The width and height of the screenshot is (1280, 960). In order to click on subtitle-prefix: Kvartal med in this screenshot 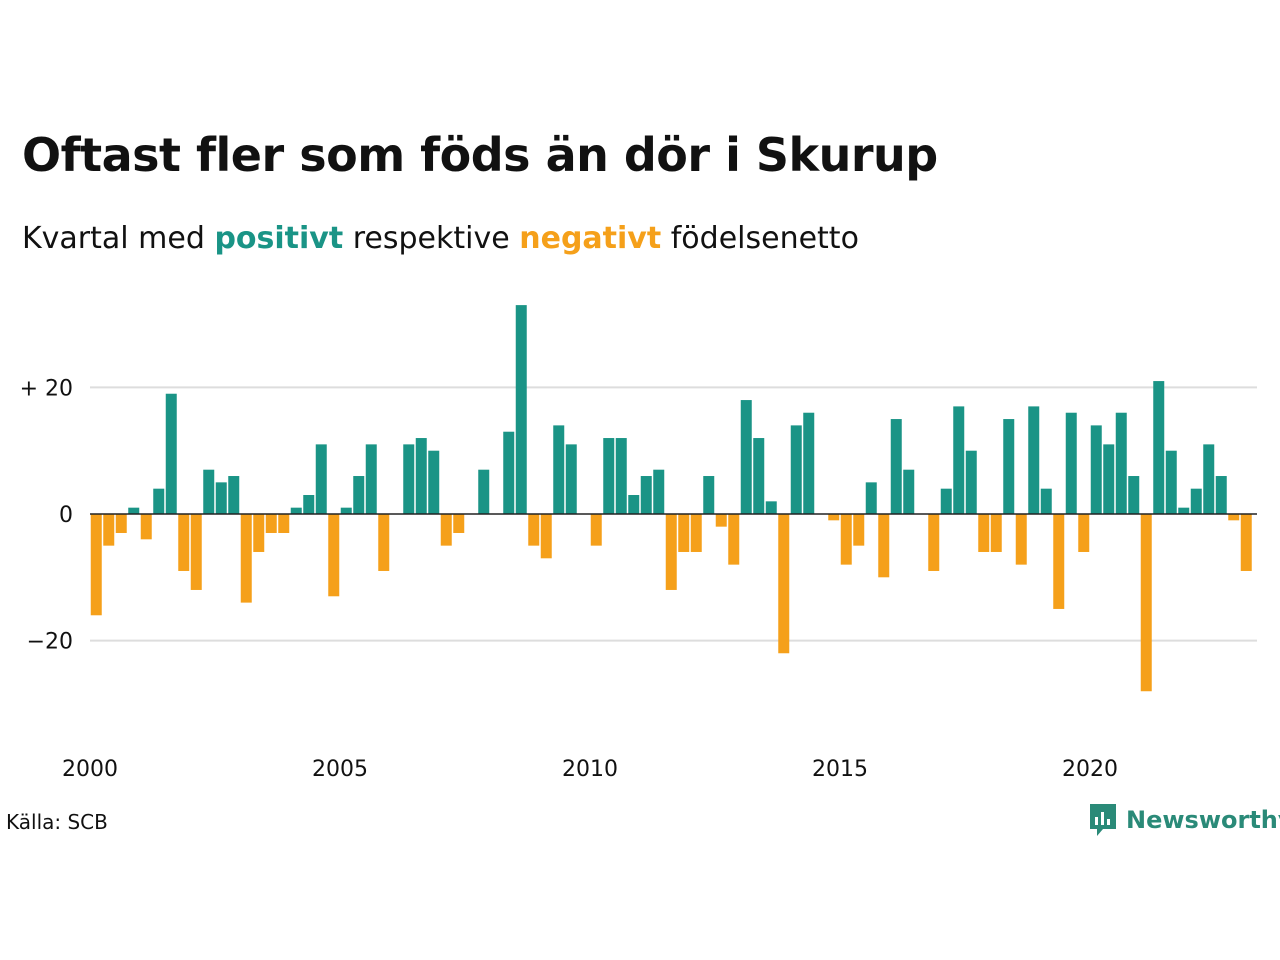, I will do `click(113, 238)`.